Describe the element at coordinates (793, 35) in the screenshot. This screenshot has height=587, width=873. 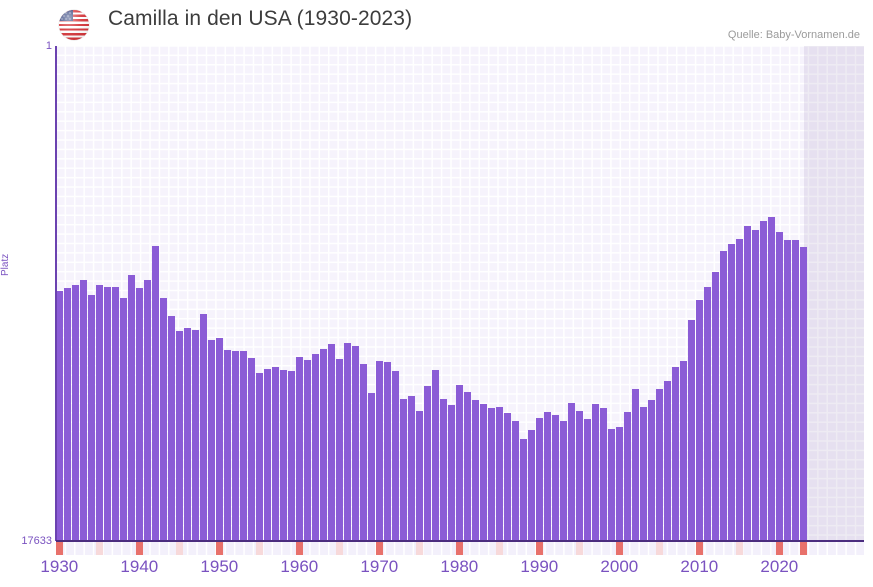
I see `source-attribution: Quelle: Baby-Vornamen.de` at that location.